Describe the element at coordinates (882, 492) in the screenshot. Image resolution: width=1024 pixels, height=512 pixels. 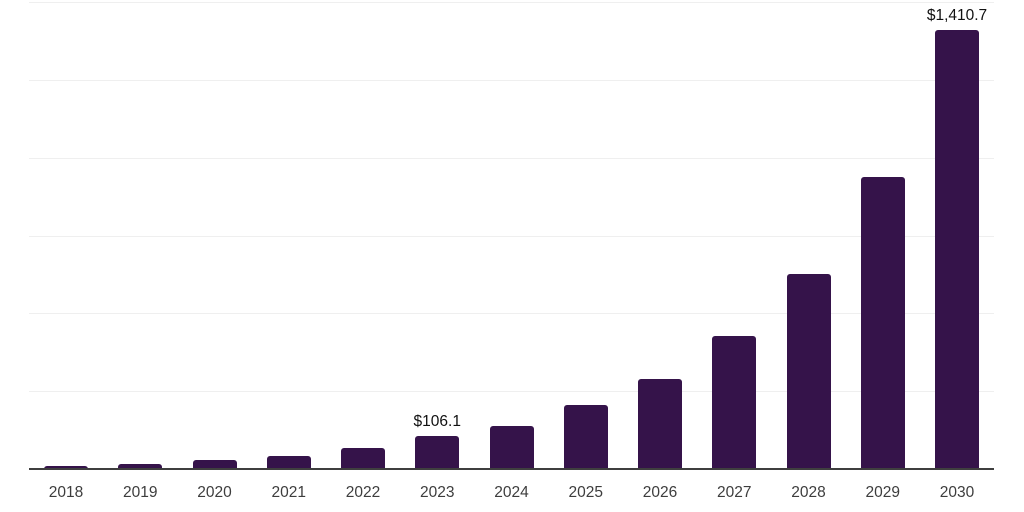
I see `x-axis-label: 2029` at that location.